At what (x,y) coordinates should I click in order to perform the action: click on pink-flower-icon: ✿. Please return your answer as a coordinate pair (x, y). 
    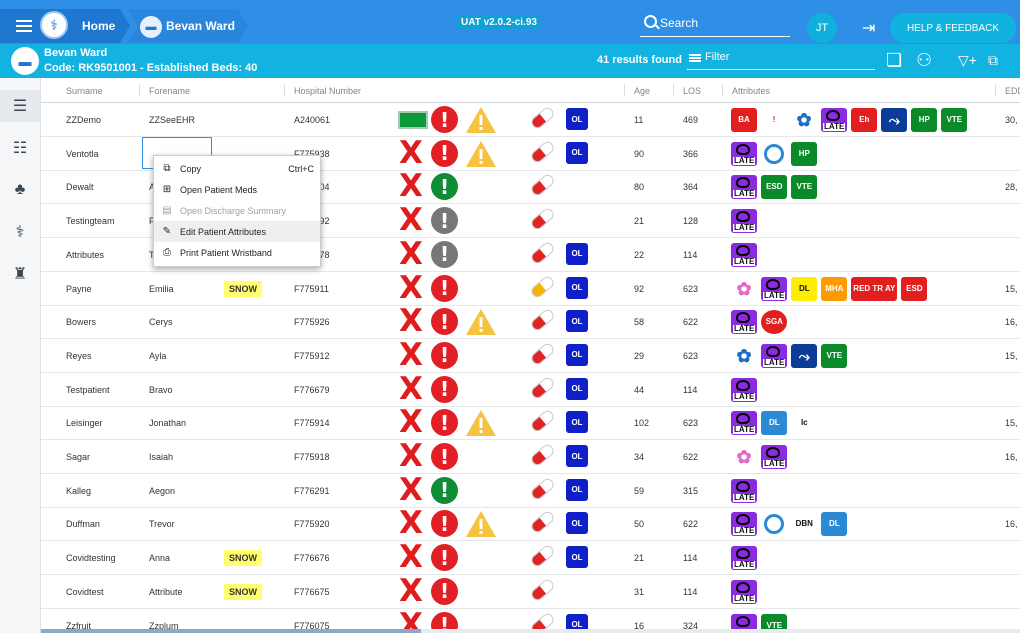
    Looking at the image, I should click on (744, 457).